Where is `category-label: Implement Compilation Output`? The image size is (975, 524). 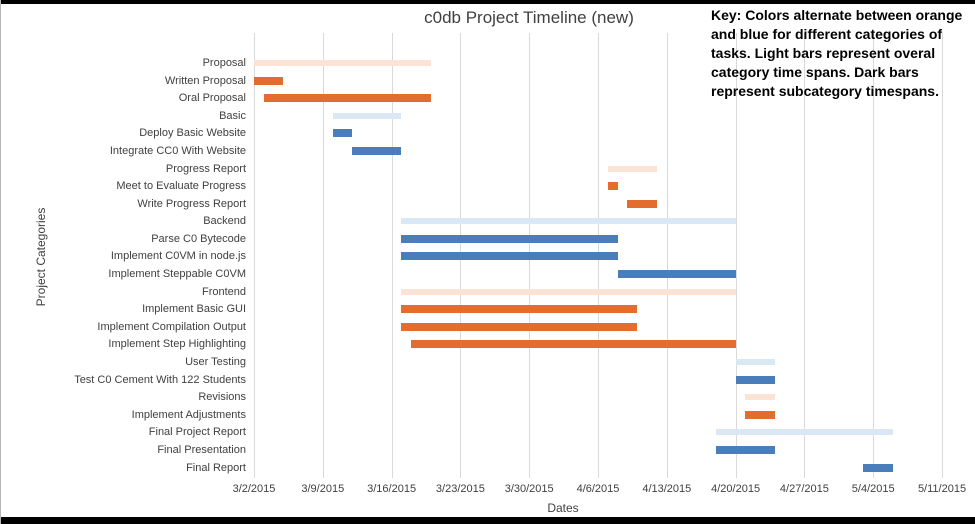 category-label: Implement Compilation Output is located at coordinates (171, 326).